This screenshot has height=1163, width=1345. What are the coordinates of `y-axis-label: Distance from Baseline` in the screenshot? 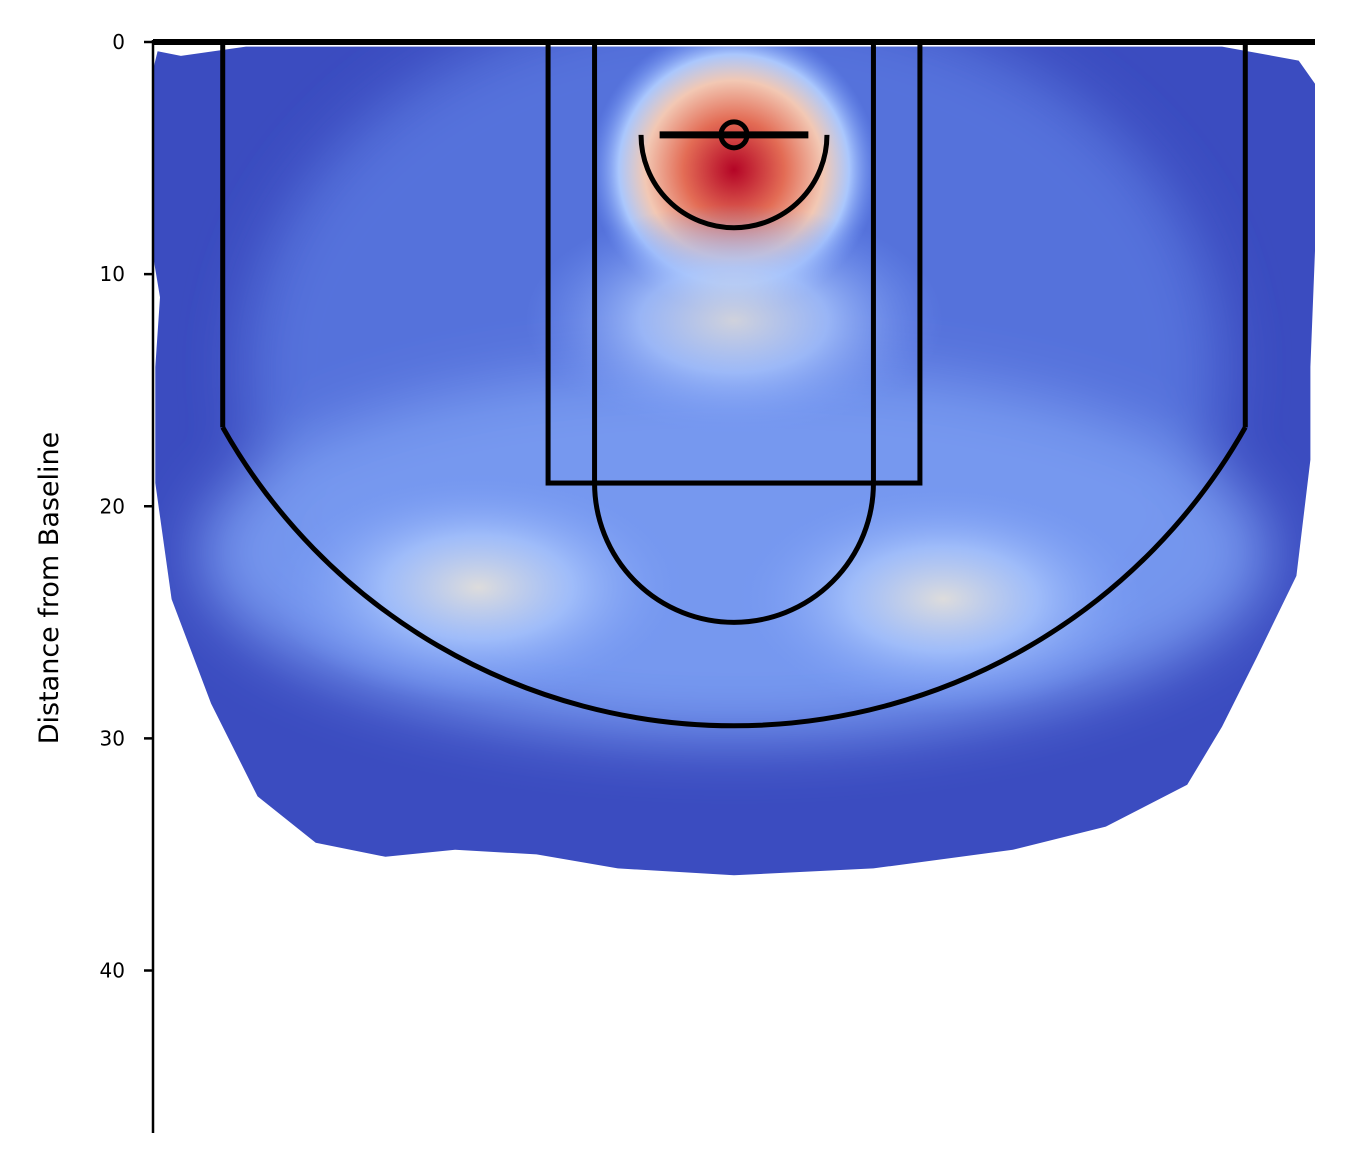 It's located at (49, 588).